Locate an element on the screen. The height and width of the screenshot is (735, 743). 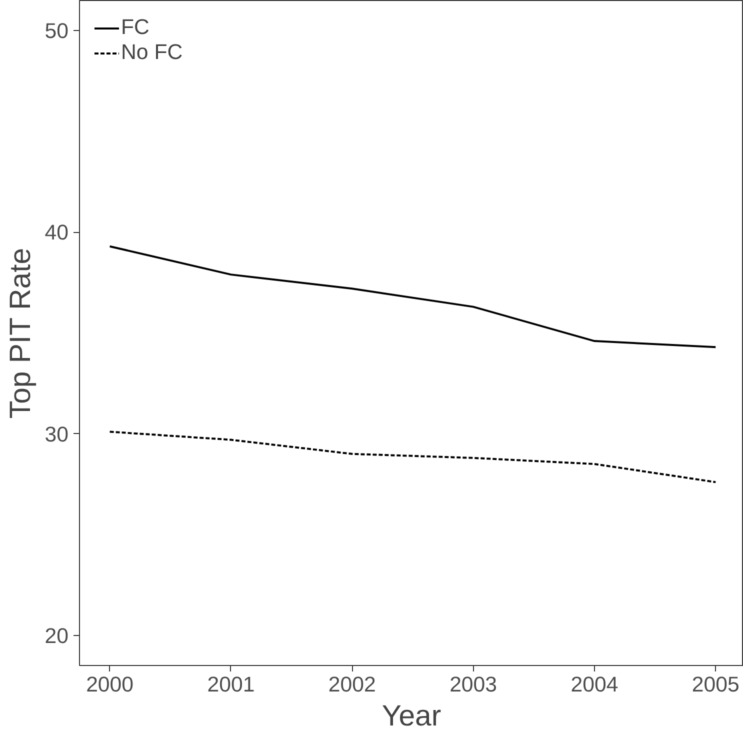
x-tick-label: 2001 is located at coordinates (231, 684).